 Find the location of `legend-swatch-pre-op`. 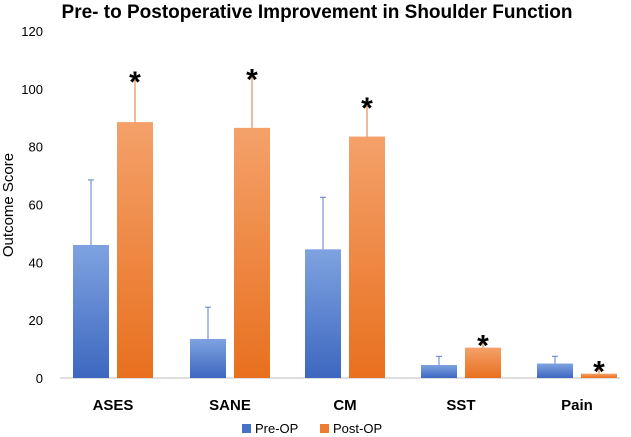

legend-swatch-pre-op is located at coordinates (246, 428).